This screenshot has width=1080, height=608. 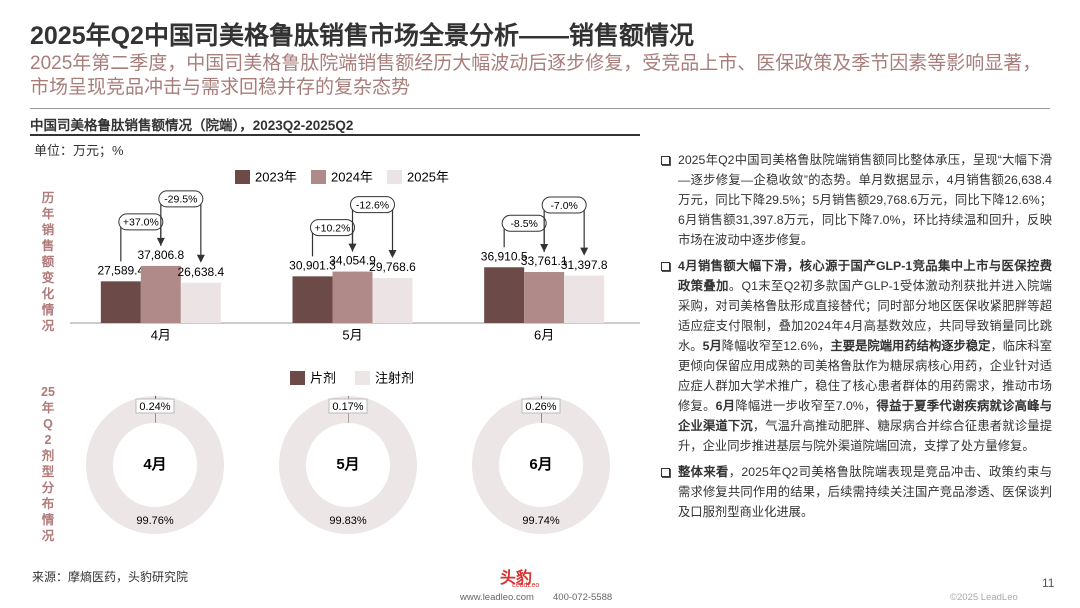 I want to click on value-label: 0.17%, so click(x=347, y=407).